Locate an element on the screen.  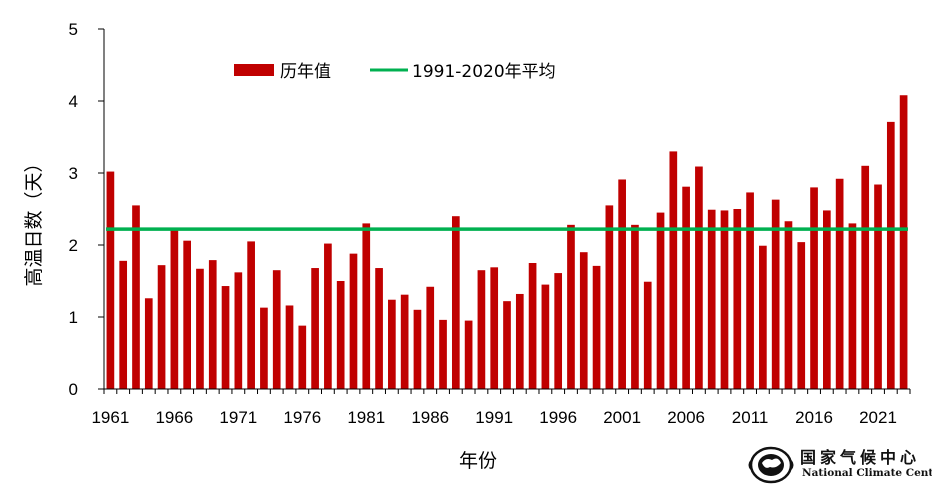
bar-2017 is located at coordinates (827, 299).